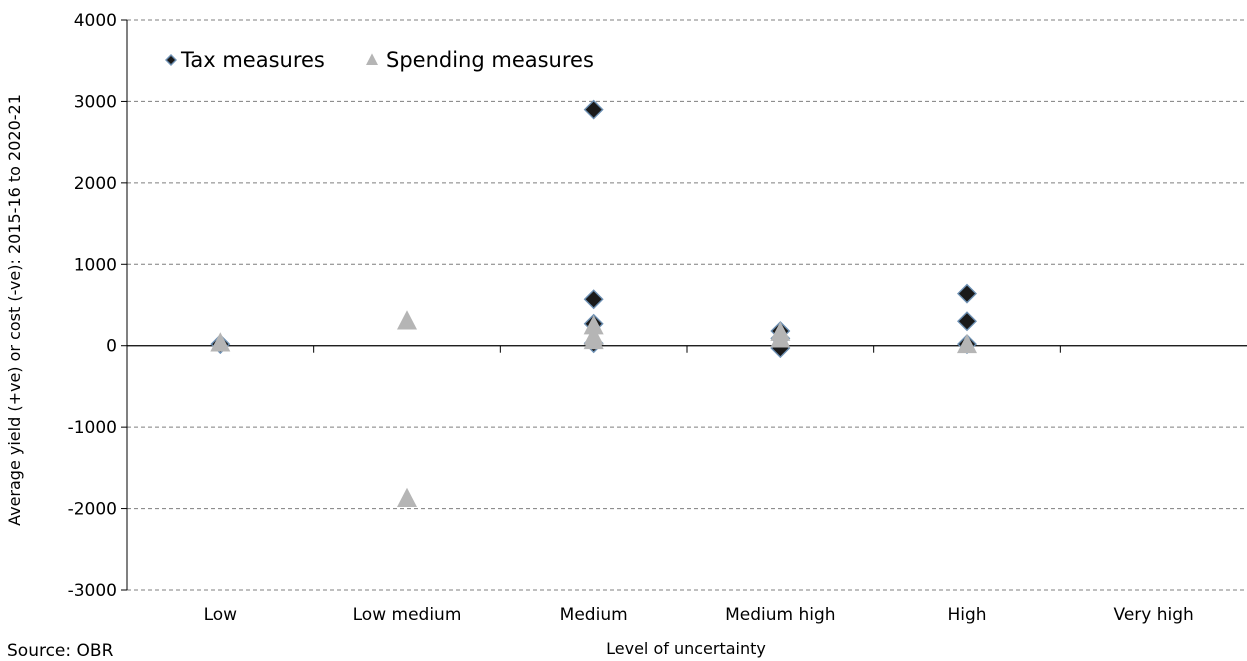 The image size is (1247, 661). What do you see at coordinates (92, 510) in the screenshot?
I see `y-tick-label: -2000` at bounding box center [92, 510].